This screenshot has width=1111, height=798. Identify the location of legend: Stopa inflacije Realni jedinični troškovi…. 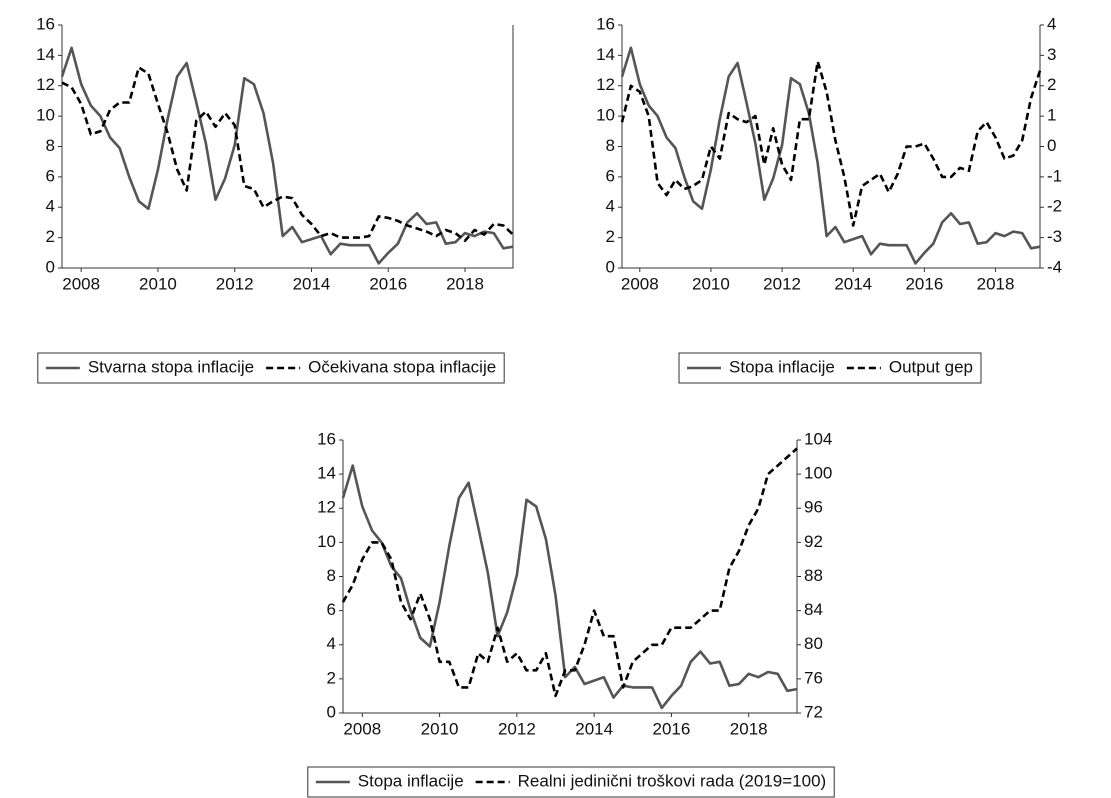
(571, 782).